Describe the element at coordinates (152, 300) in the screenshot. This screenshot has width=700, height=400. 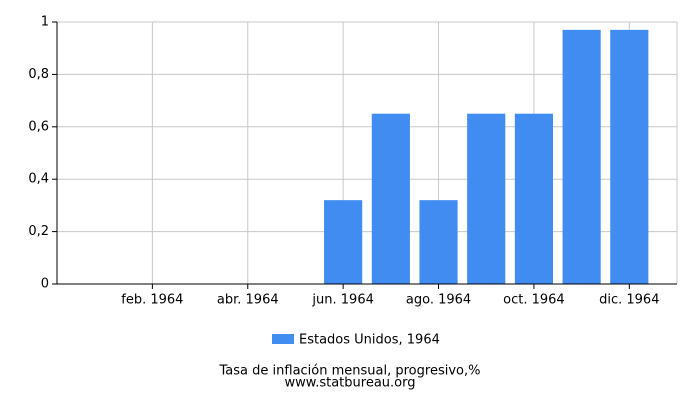
I see `x-tick-label: feb. 1964` at that location.